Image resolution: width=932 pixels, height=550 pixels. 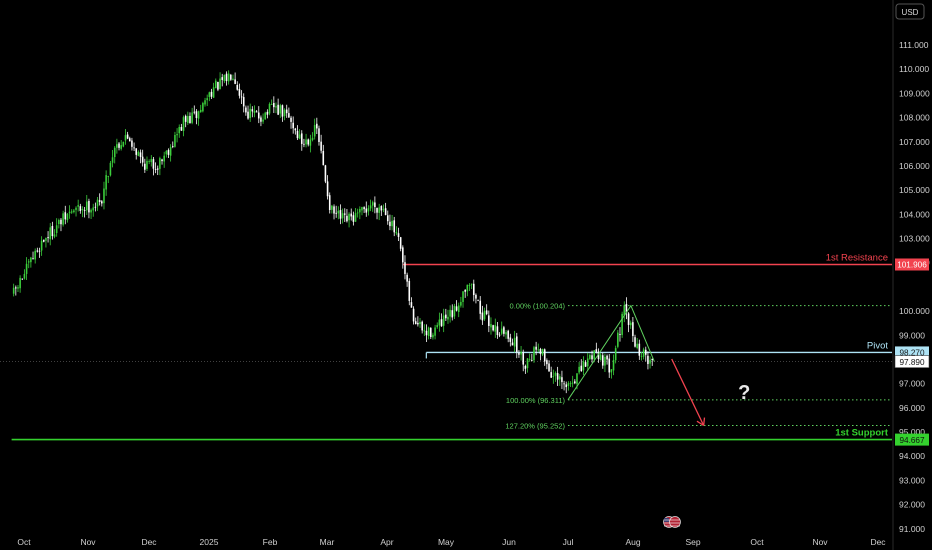 What do you see at coordinates (862, 433) in the screenshot?
I see `support-label: 1st Support` at bounding box center [862, 433].